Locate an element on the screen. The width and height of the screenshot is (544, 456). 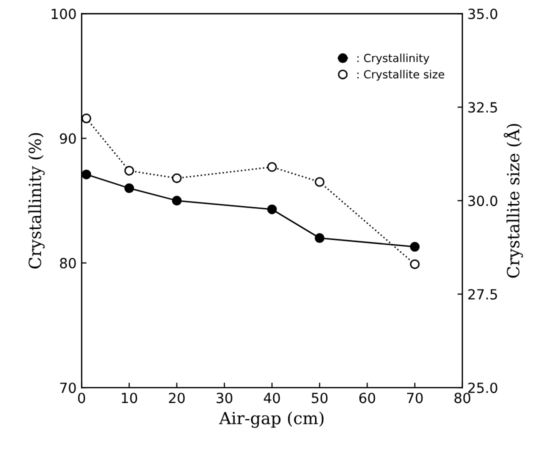
y2-tick-label: 35.0 is located at coordinates (483, 14).